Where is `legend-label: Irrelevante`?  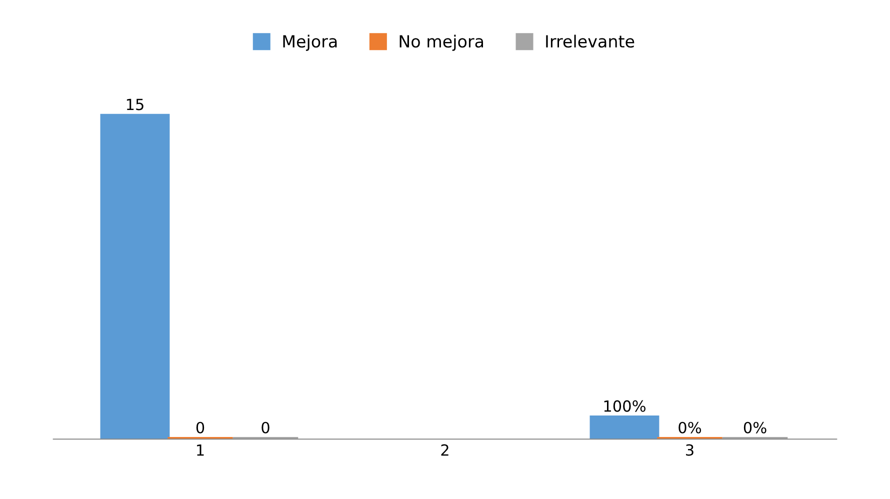 legend-label: Irrelevante is located at coordinates (590, 41).